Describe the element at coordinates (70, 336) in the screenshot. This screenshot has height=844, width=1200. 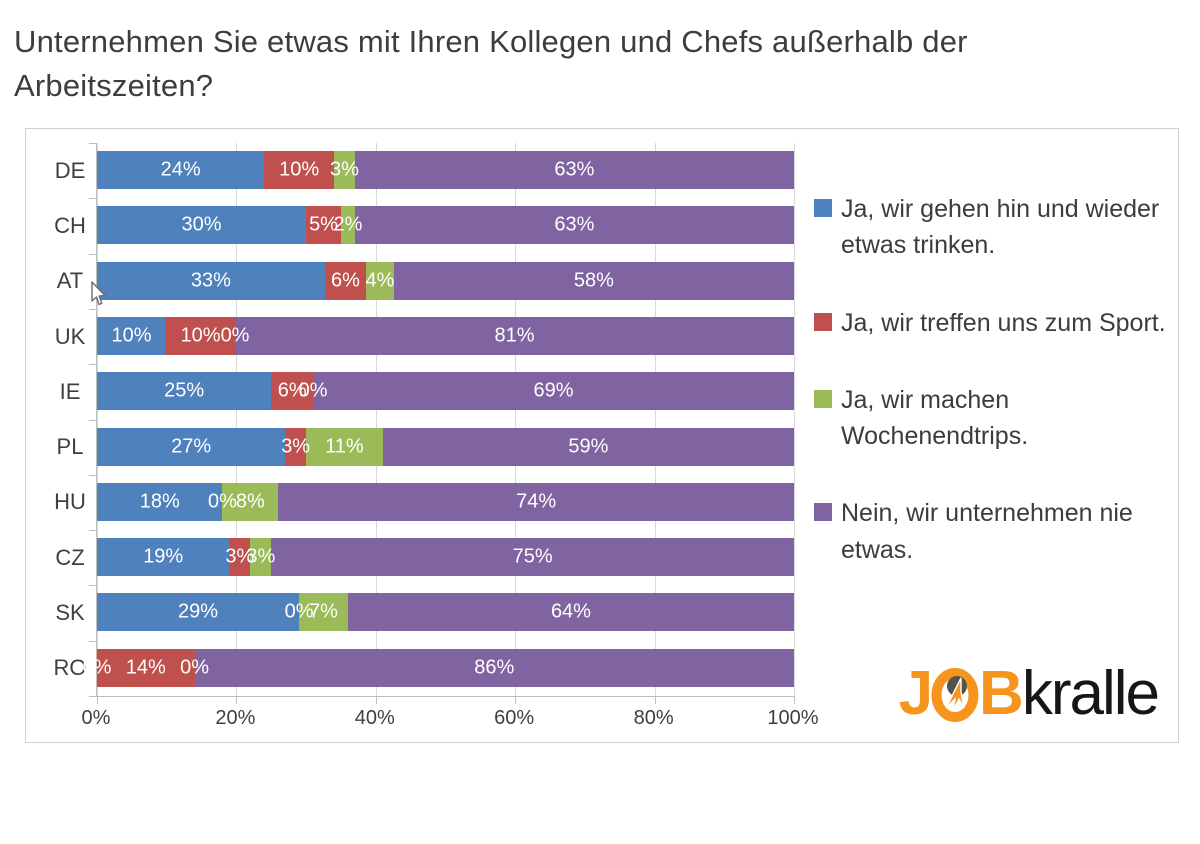
I see `y-axis-label-uk: UK` at that location.